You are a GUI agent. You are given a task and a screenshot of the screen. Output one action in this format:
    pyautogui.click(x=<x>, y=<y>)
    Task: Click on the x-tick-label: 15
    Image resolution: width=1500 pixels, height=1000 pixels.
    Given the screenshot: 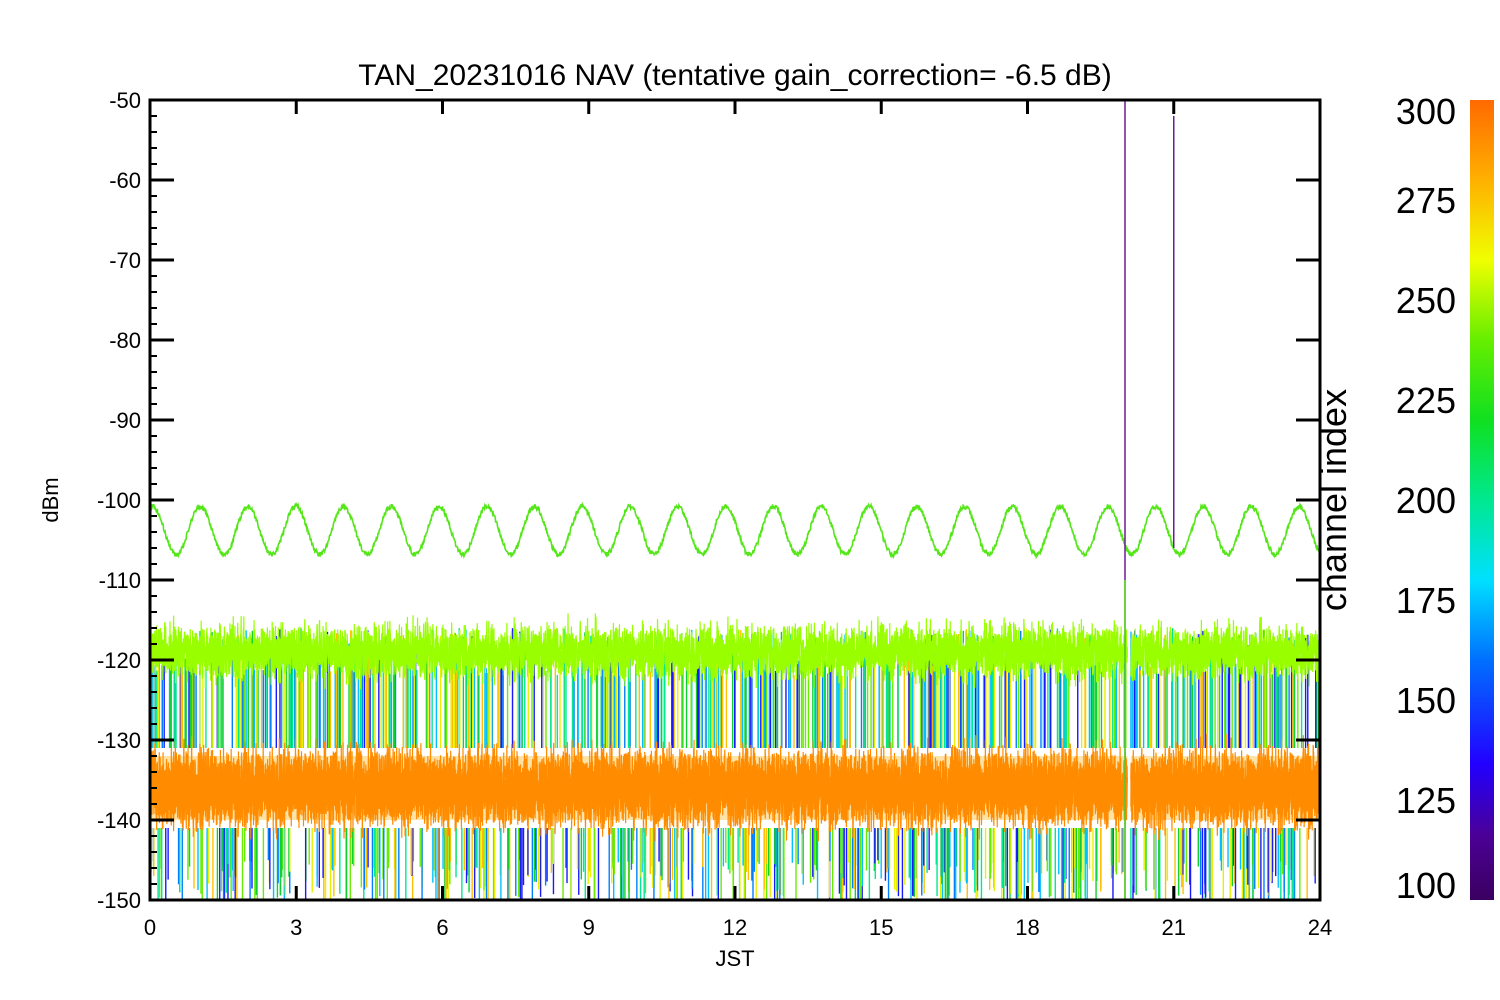 What is the action you would take?
    pyautogui.click(x=881, y=927)
    